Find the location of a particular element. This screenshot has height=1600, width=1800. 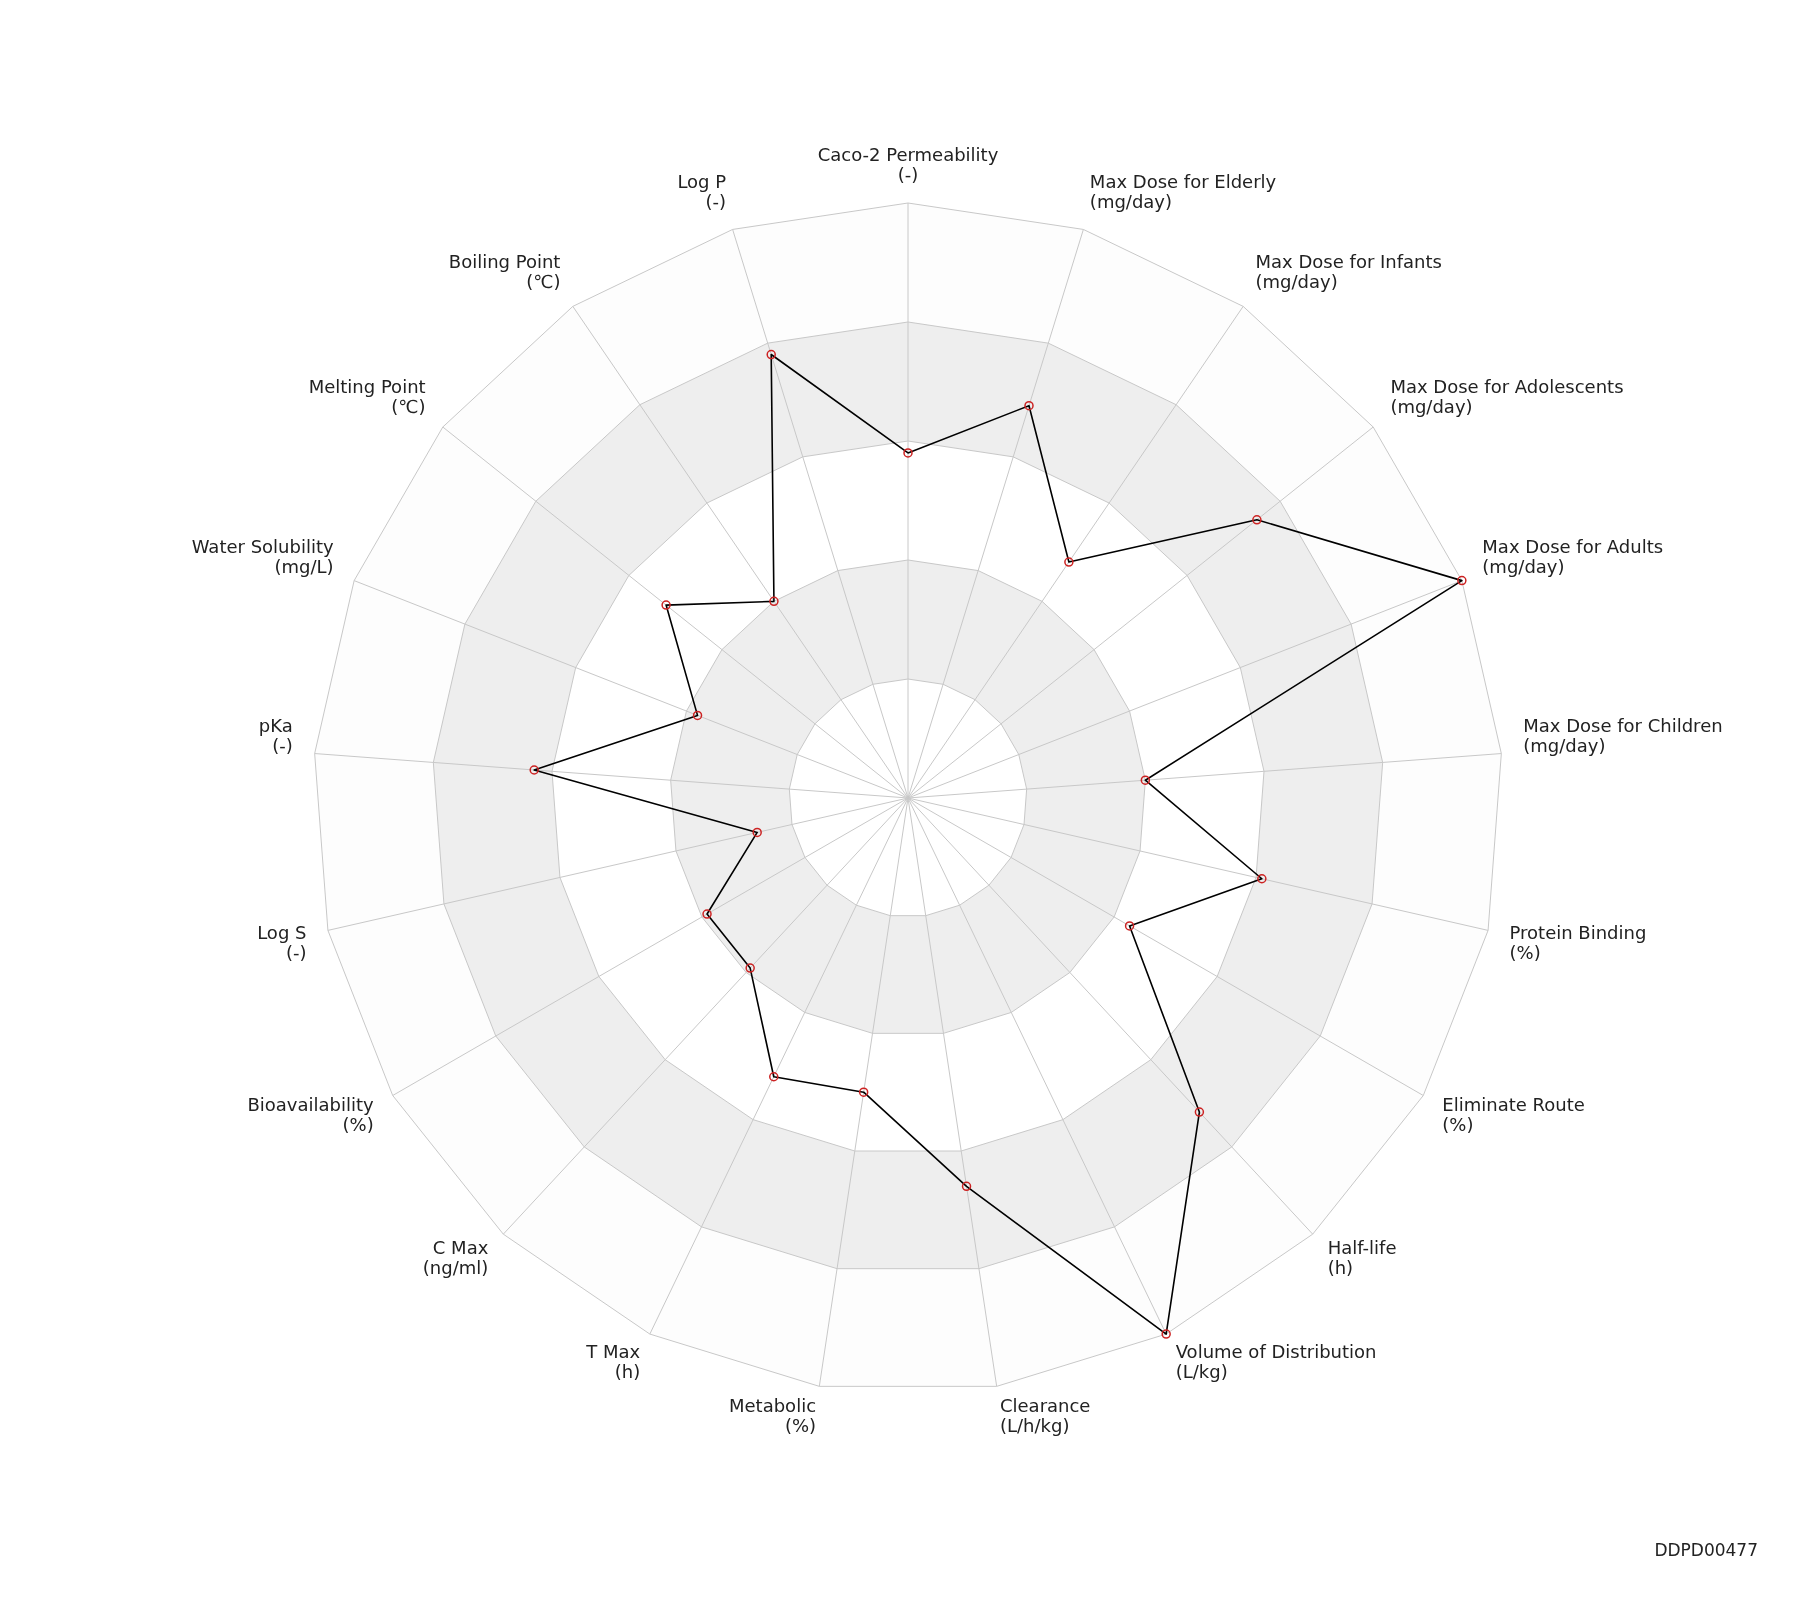

spoke-label: Eliminate Route (%) is located at coordinates (1513, 1114).